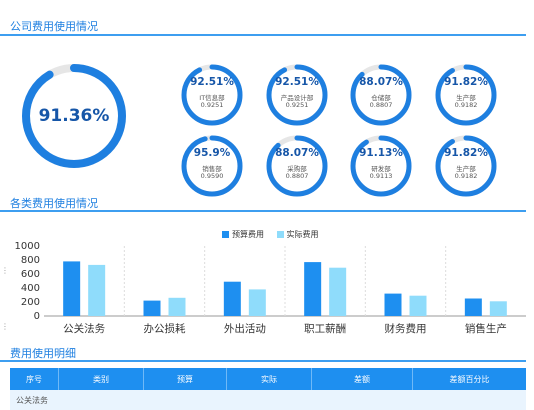 Image resolution: width=534 pixels, height=410 pixels. What do you see at coordinates (212, 169) in the screenshot?
I see `department-gauge-name: 销售部` at bounding box center [212, 169].